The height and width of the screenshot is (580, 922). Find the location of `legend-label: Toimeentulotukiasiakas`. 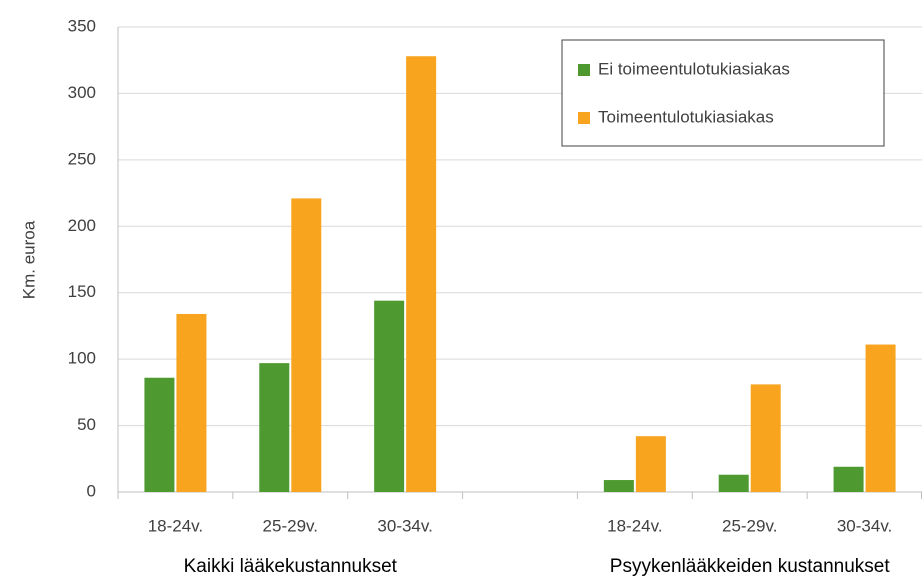

legend-label: Toimeentulotukiasiakas is located at coordinates (686, 116).